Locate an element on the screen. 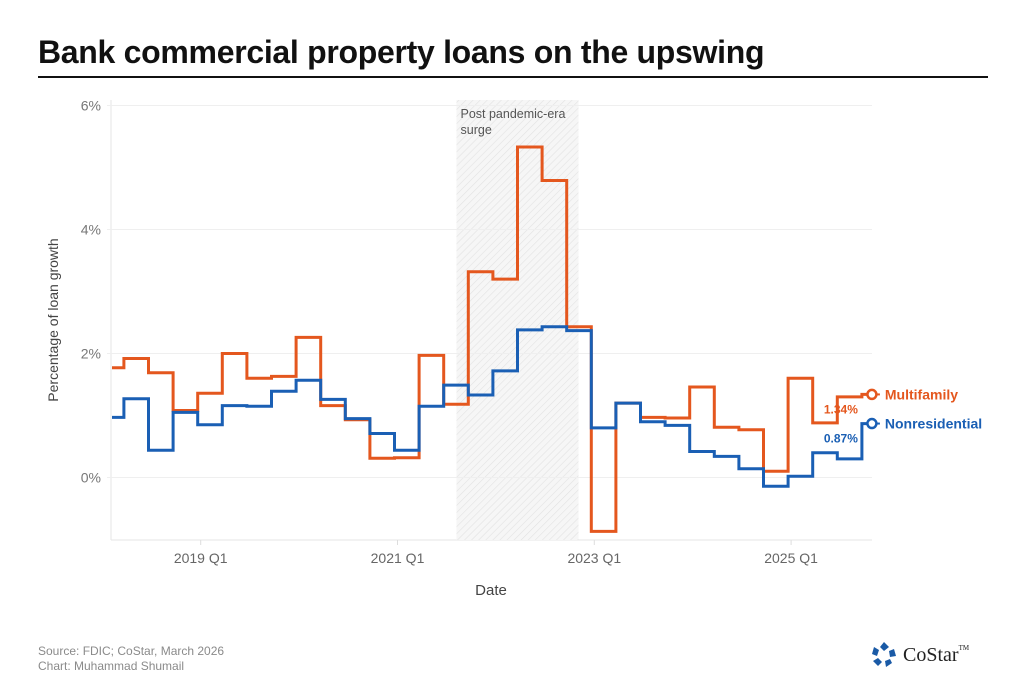 This screenshot has height=699, width=1024. y-tick-label: 0% is located at coordinates (91, 478).